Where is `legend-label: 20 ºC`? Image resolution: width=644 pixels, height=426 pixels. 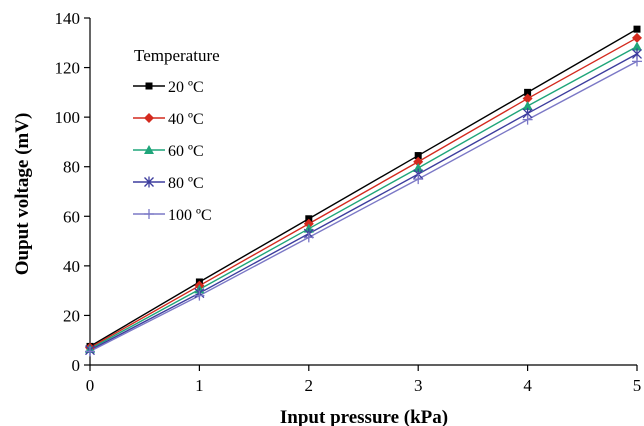
legend-label: 20 ºC is located at coordinates (186, 87).